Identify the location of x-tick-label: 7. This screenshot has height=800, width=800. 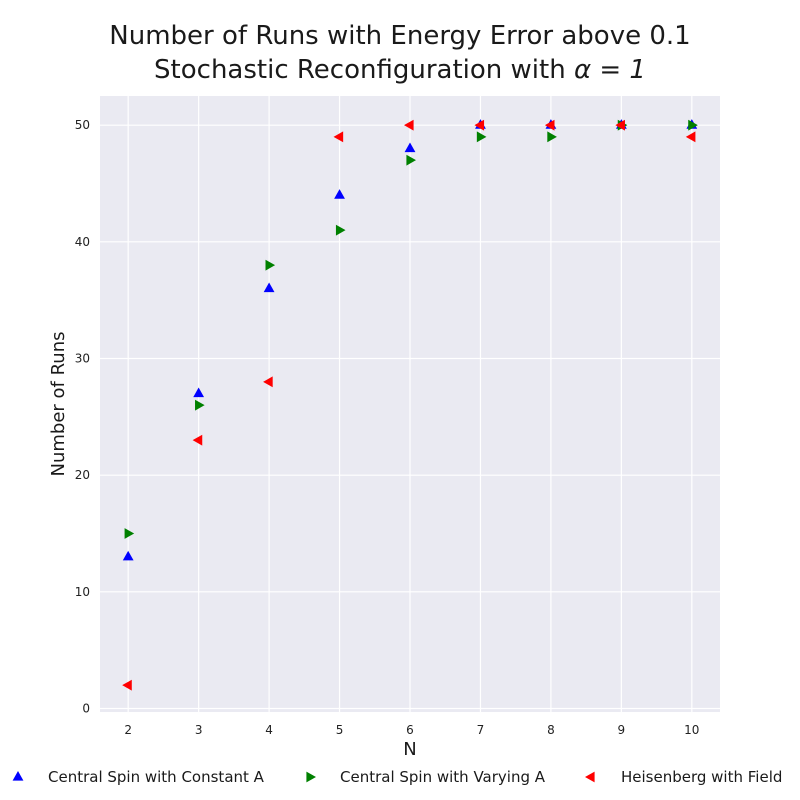
(481, 730).